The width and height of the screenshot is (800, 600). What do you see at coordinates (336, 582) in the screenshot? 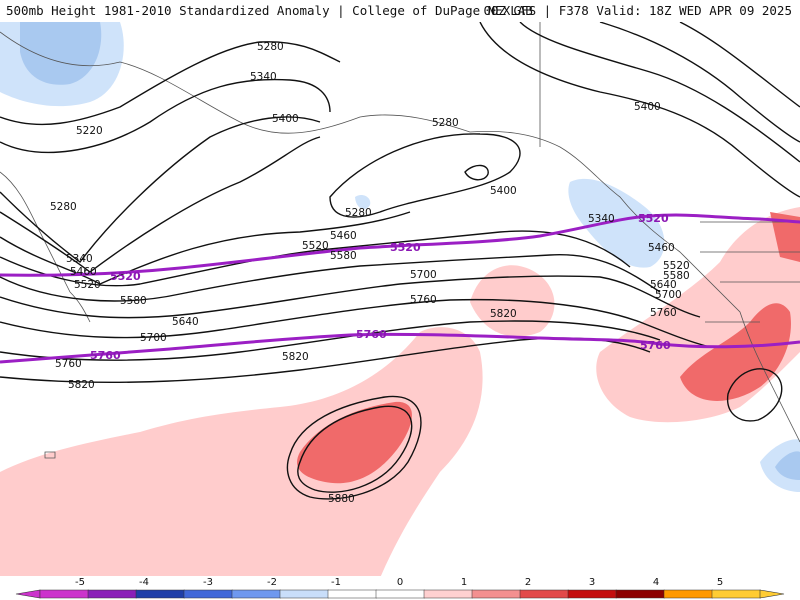
I see `colorbar-tick: -1` at bounding box center [336, 582].